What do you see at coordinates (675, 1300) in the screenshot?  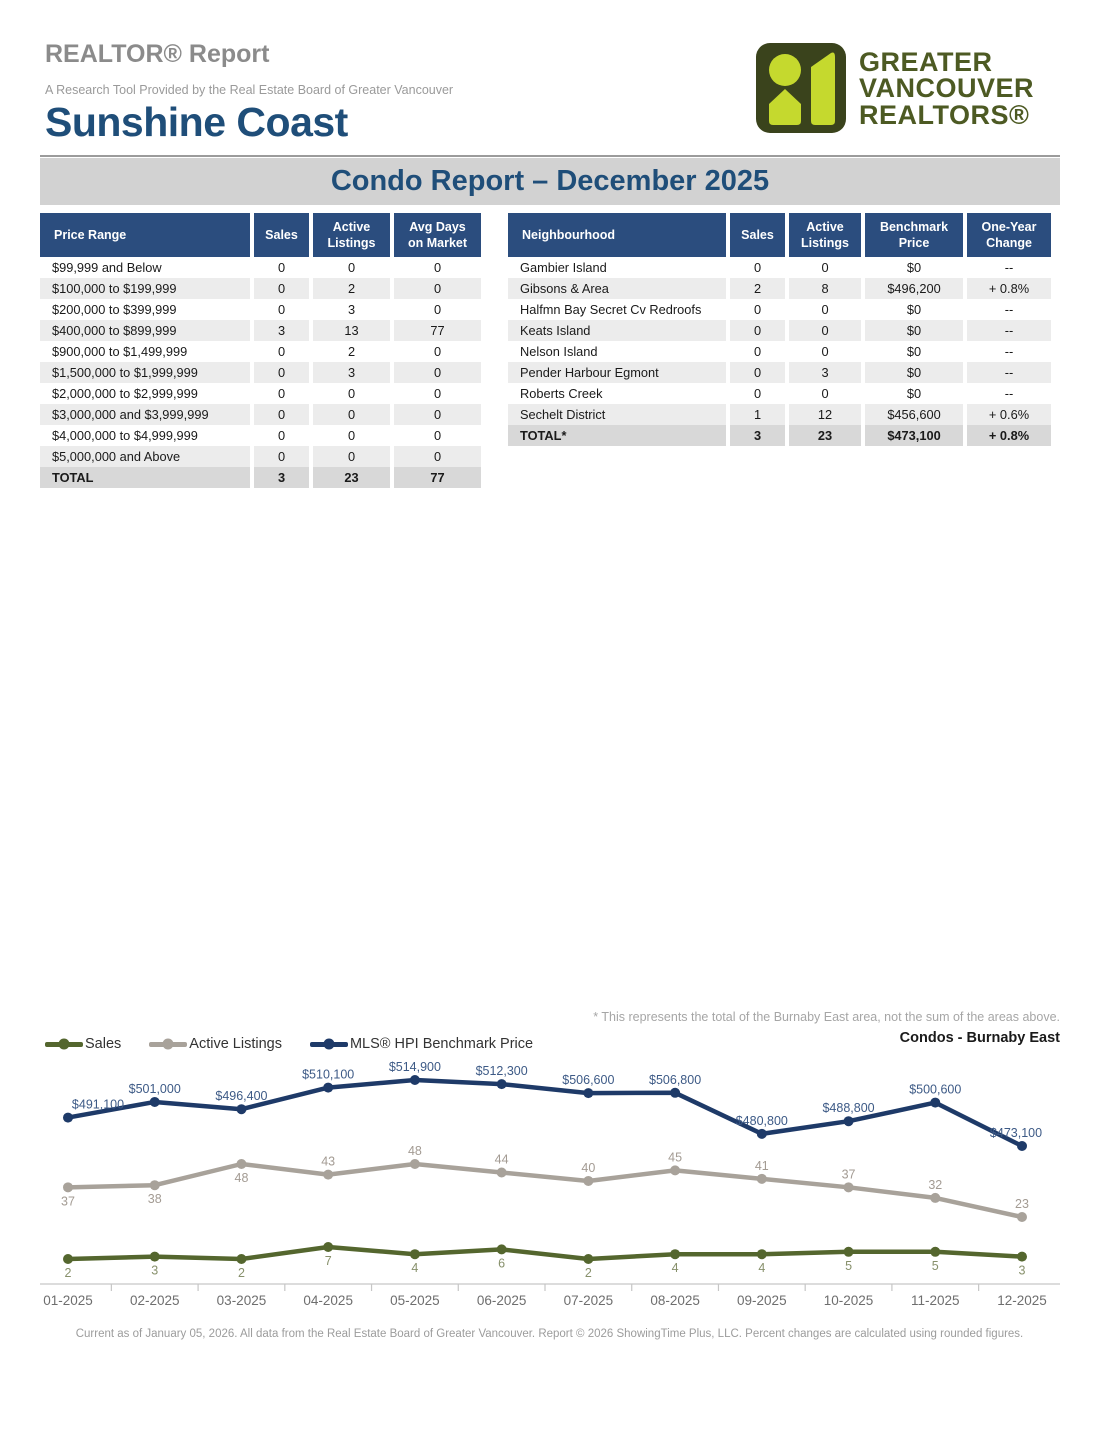 I see `x-axis-label: 08-2025` at bounding box center [675, 1300].